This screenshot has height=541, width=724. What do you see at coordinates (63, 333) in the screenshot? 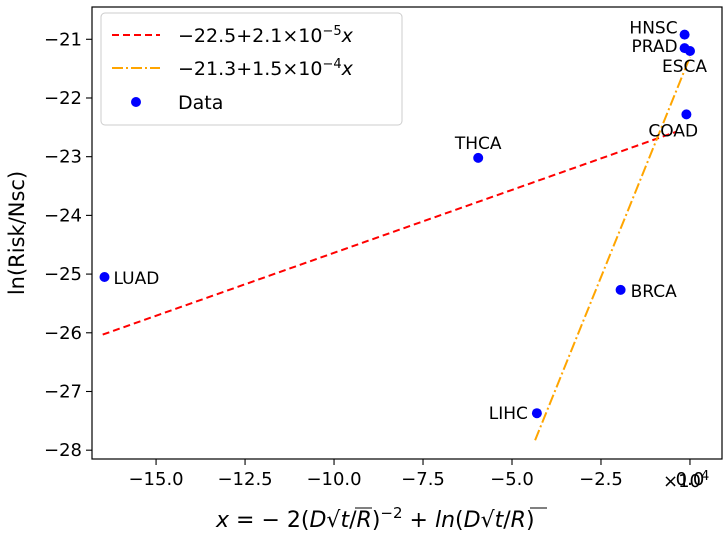
I see `y-tick-label: −26` at bounding box center [63, 333].